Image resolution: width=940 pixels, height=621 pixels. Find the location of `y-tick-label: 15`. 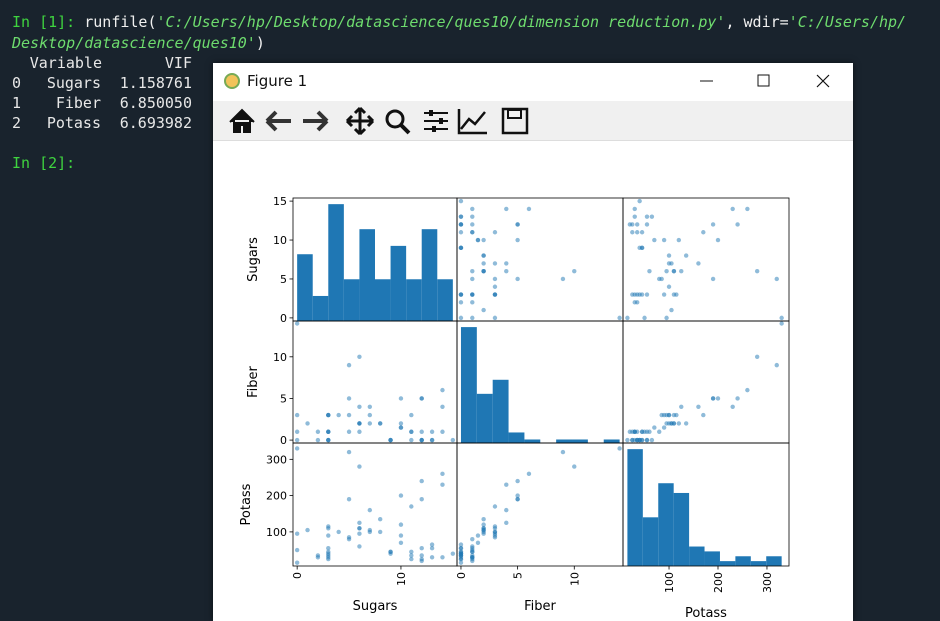

y-tick-label: 15 is located at coordinates (280, 201).